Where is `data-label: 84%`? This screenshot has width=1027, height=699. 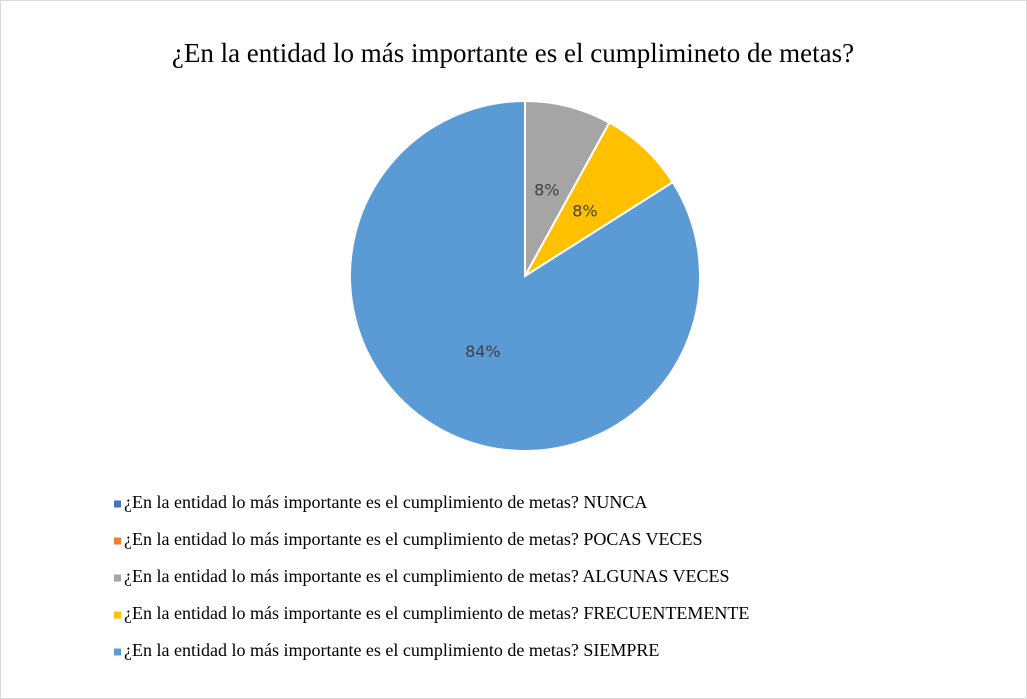
data-label: 84% is located at coordinates (483, 351).